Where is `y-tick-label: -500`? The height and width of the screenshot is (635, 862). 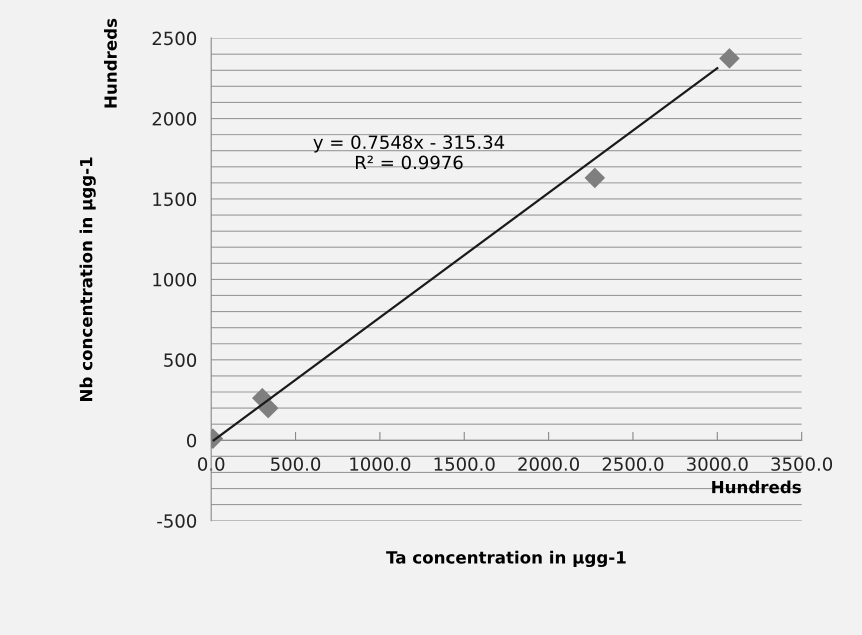
y-tick-label: -500 is located at coordinates (176, 521).